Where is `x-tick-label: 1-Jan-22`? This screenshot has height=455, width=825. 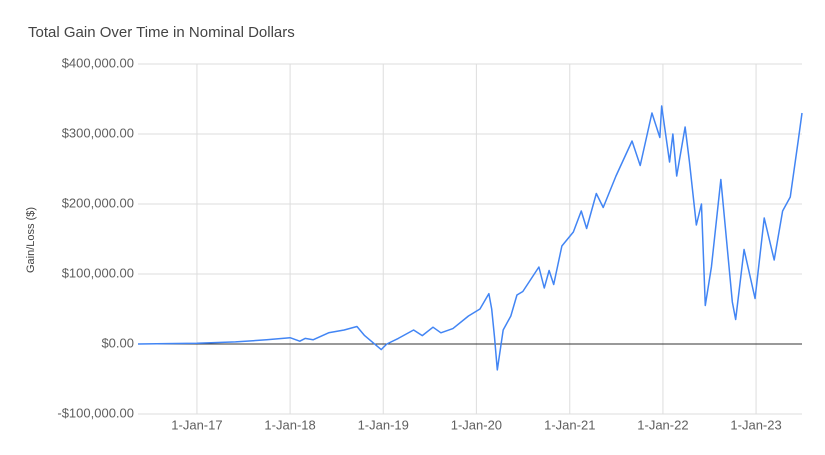 x-tick-label: 1-Jan-22 is located at coordinates (662, 424).